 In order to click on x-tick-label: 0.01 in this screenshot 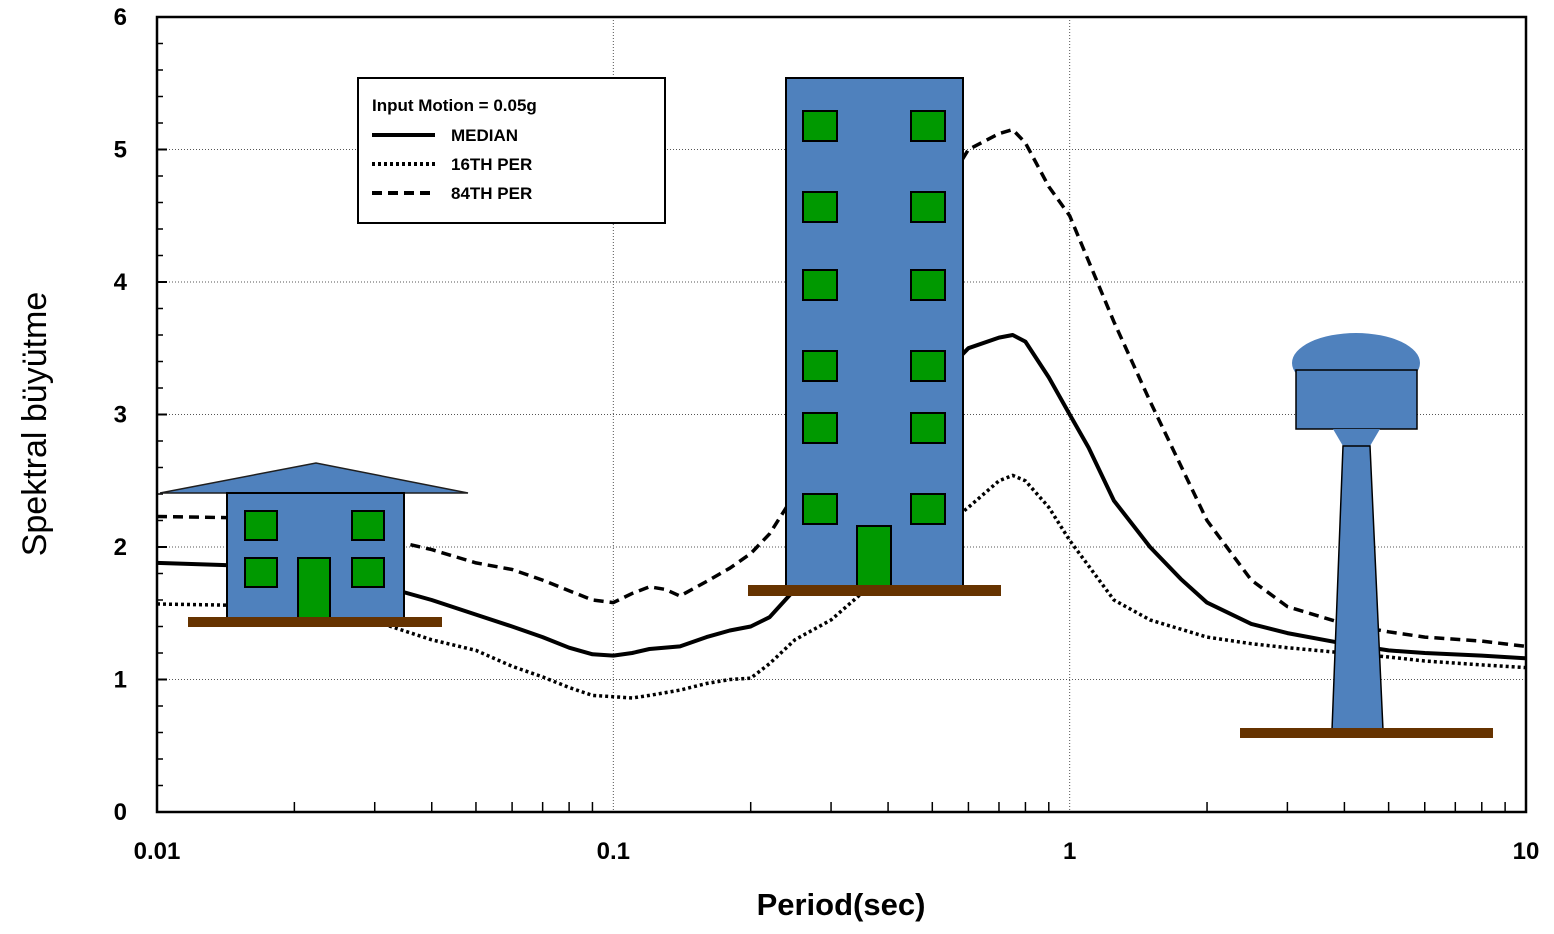, I will do `click(157, 851)`.